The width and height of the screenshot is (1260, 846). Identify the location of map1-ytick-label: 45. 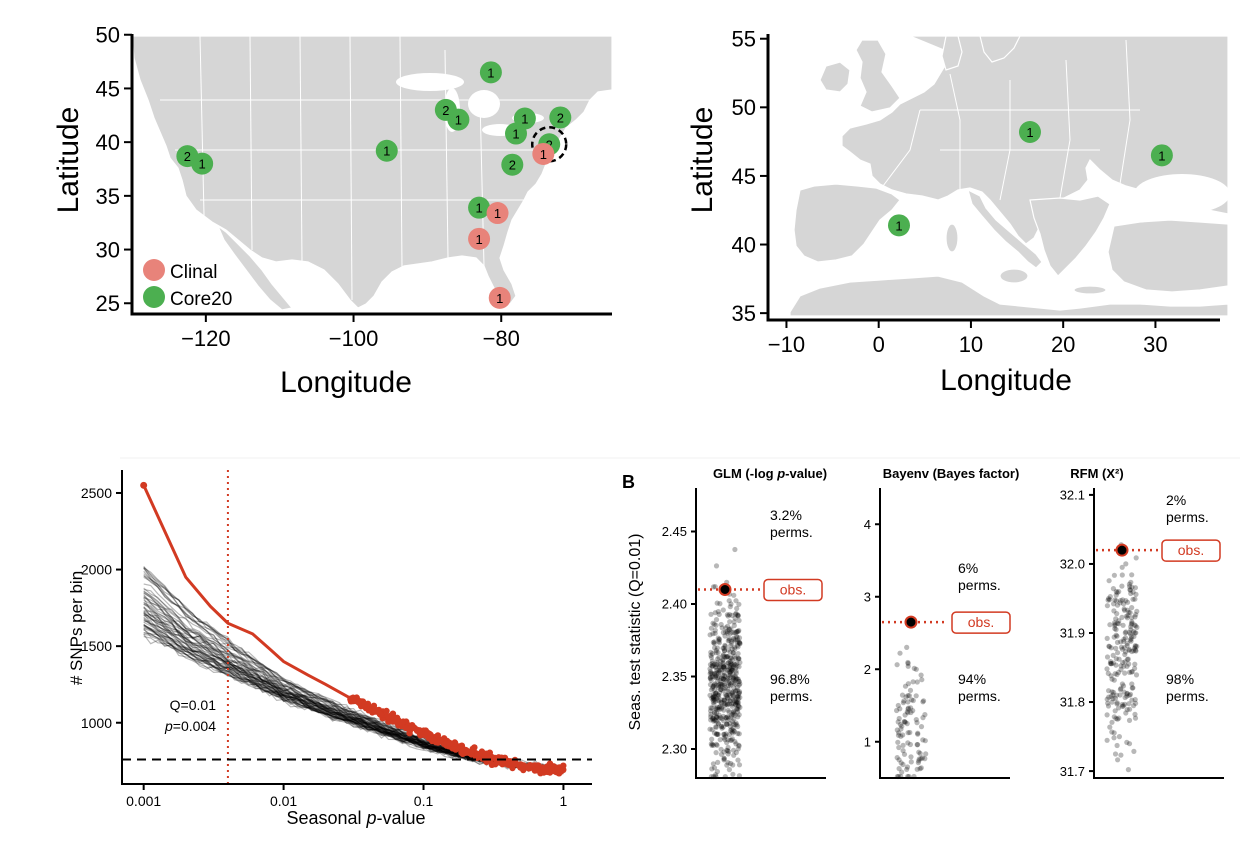
(744, 176).